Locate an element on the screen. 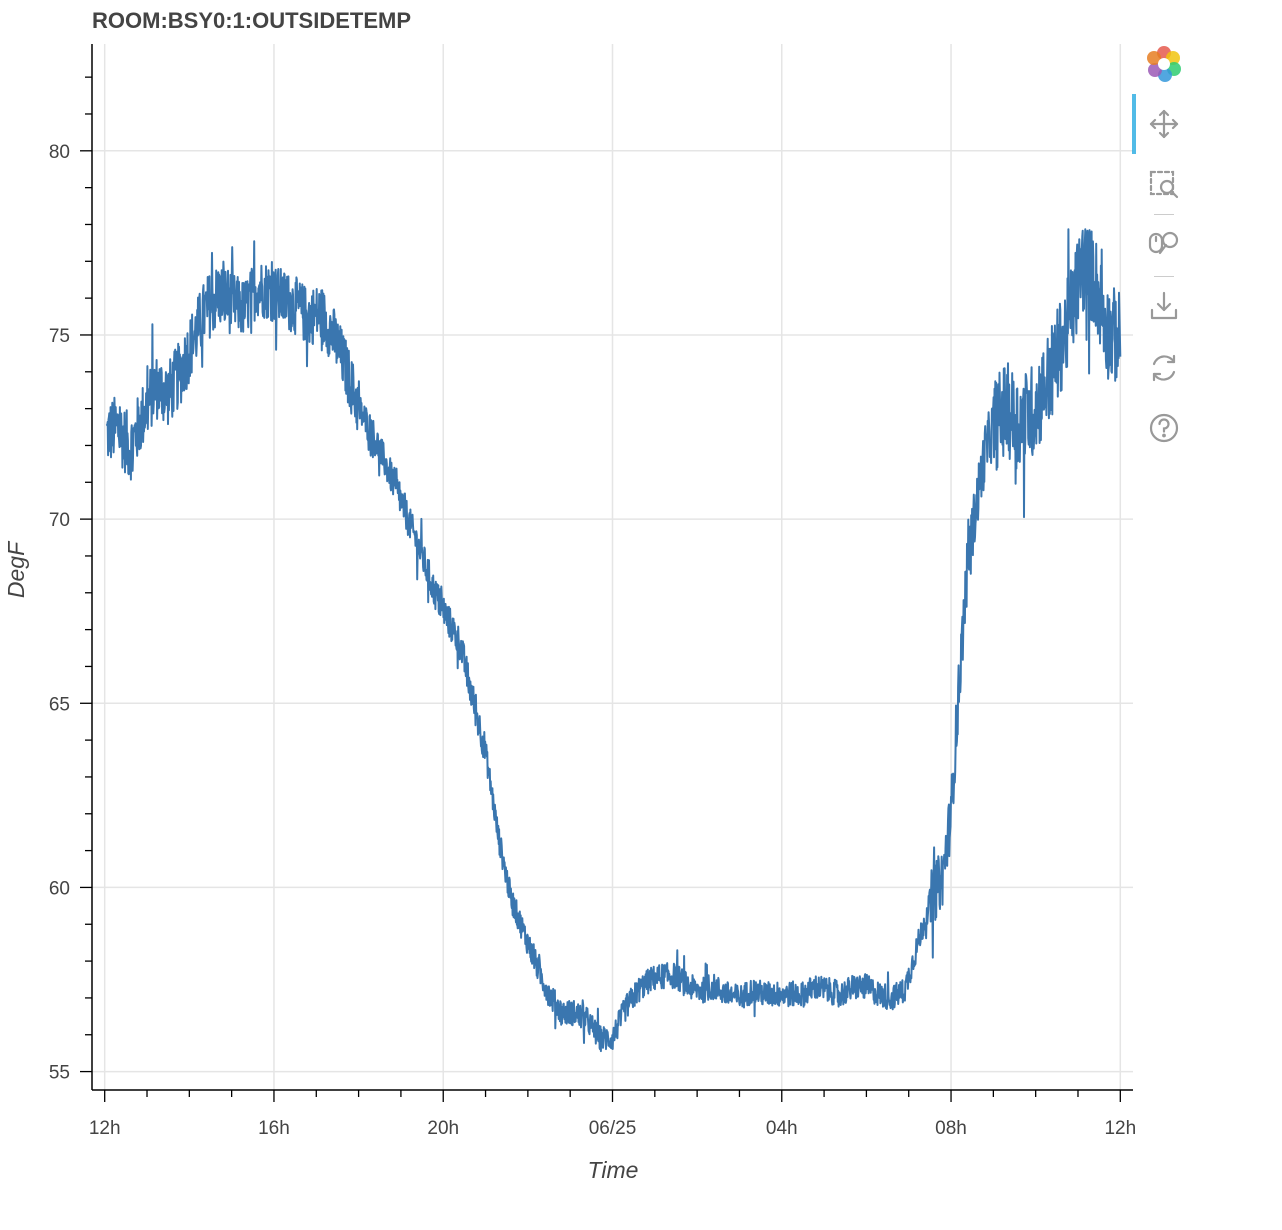  x-axis-label: Time is located at coordinates (613, 1170).